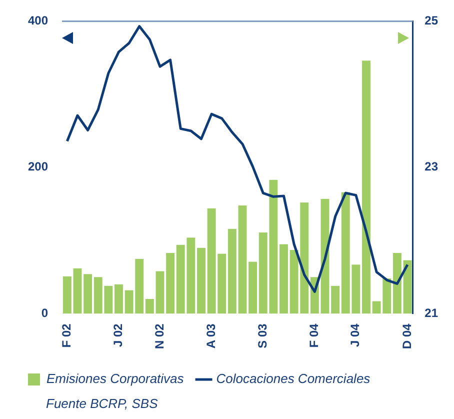 This screenshot has height=419, width=454. What do you see at coordinates (118, 335) in the screenshot?
I see `x-tick-label: J 02` at bounding box center [118, 335].